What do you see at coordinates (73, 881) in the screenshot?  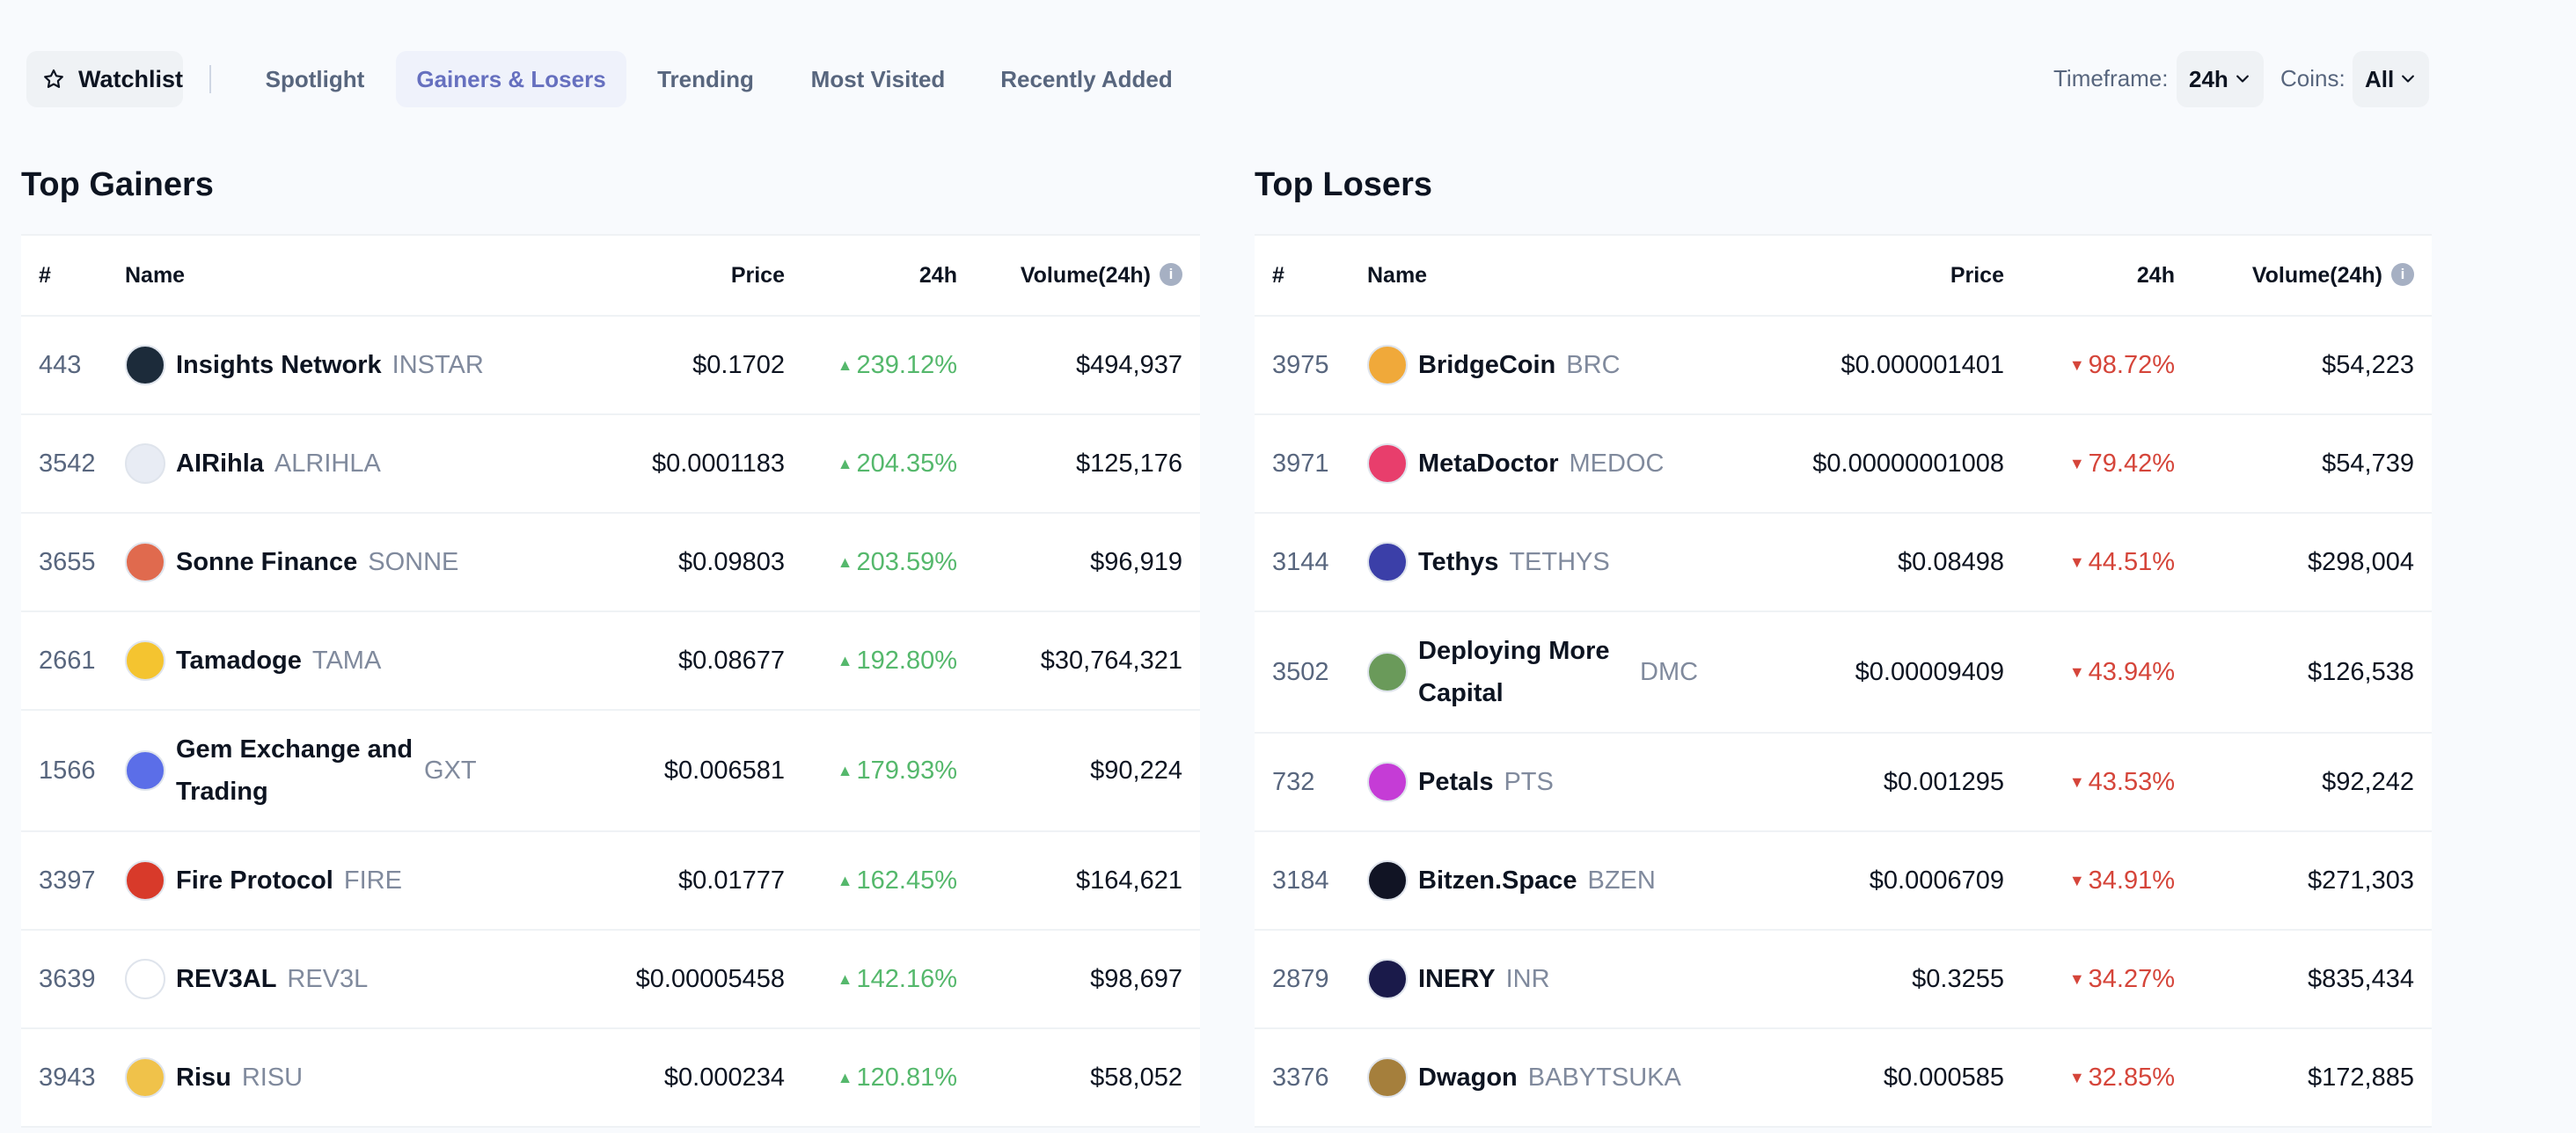 I see `row-rank: 3397` at bounding box center [73, 881].